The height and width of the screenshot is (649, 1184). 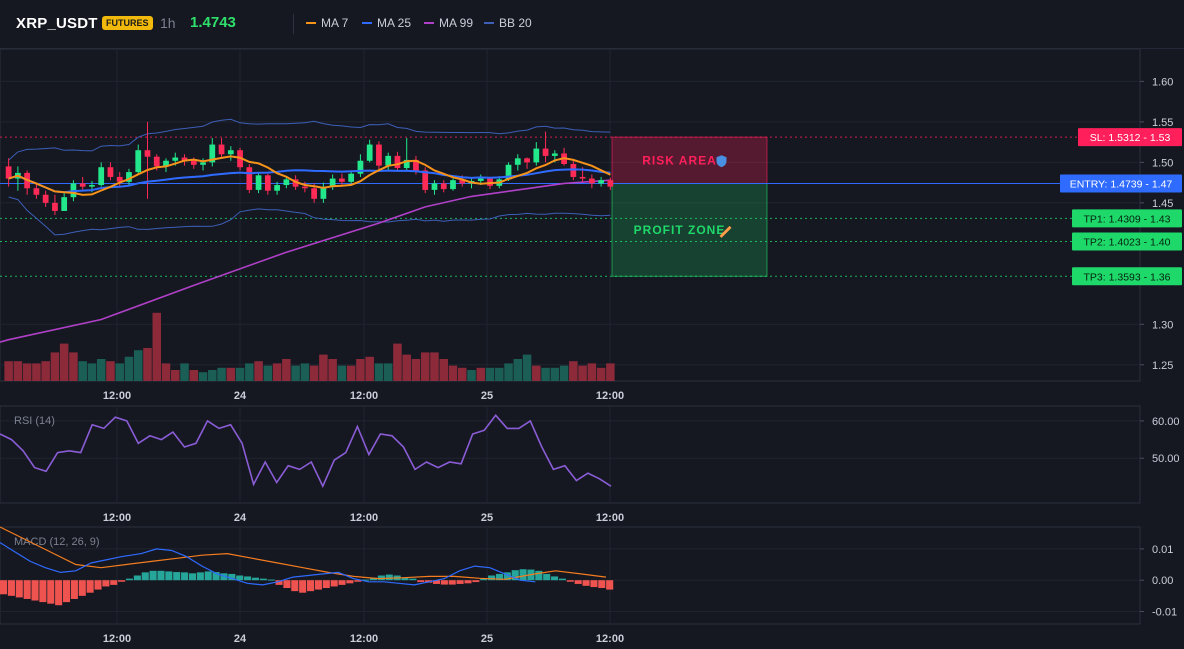 I want to click on pane-frame, so click(x=570, y=454).